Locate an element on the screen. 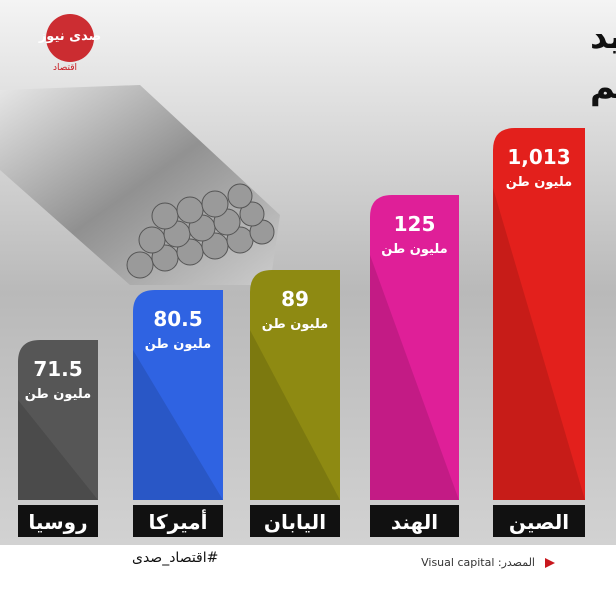 This screenshot has width=616, height=589. bar-value: 125 is located at coordinates (415, 224).